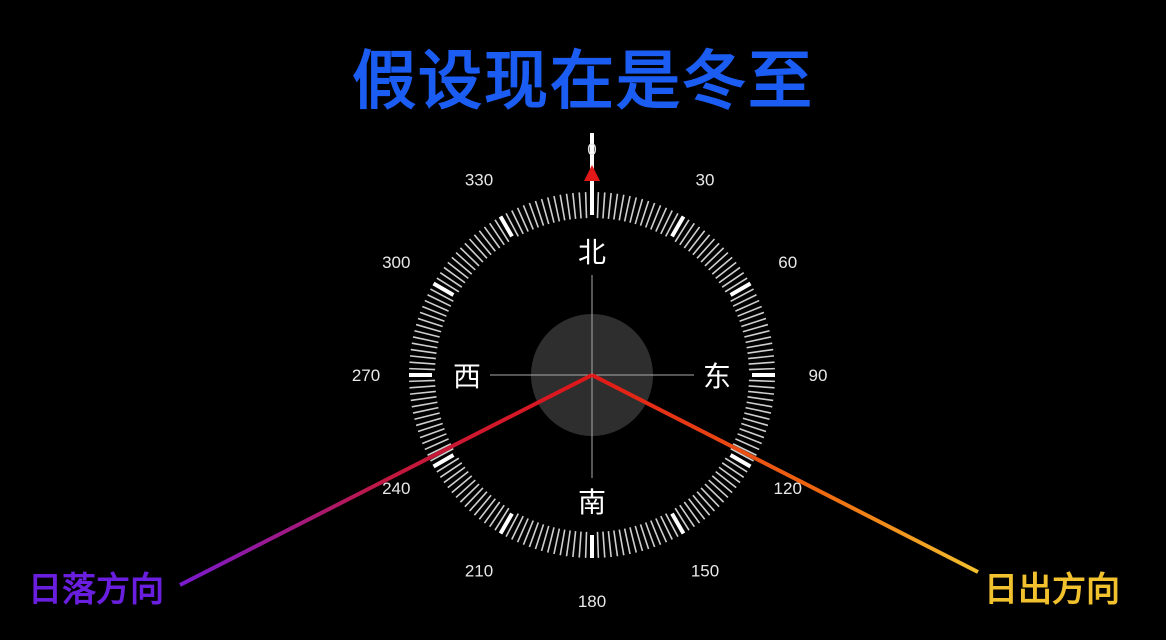 This screenshot has height=640, width=1166. Describe the element at coordinates (591, 149) in the screenshot. I see `degree-label-0: 0` at that location.